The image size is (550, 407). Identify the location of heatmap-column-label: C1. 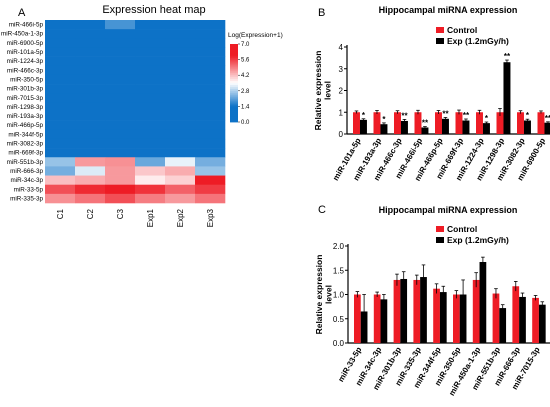
(60, 213).